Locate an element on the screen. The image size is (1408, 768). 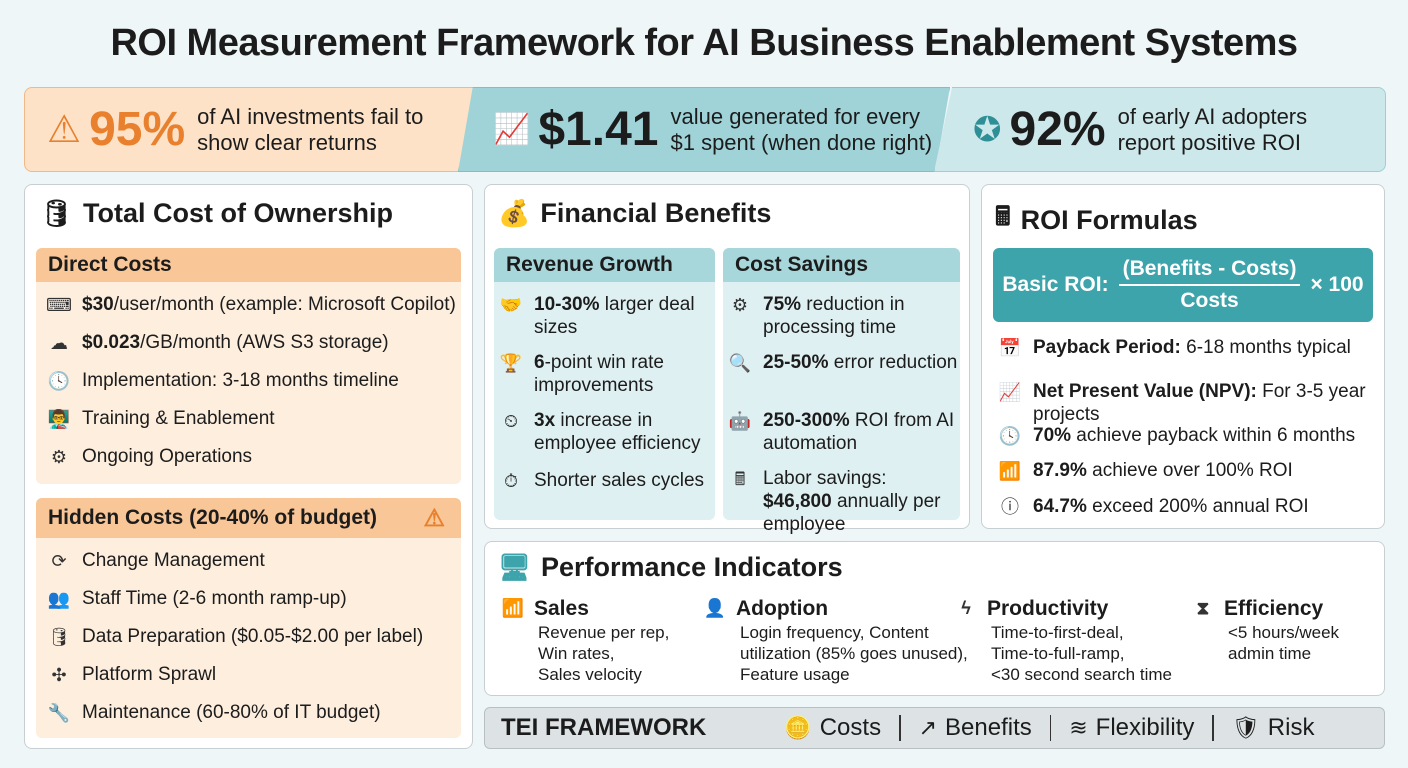
tei-item-benefits: ↗ Benefits is located at coordinates (975, 728).